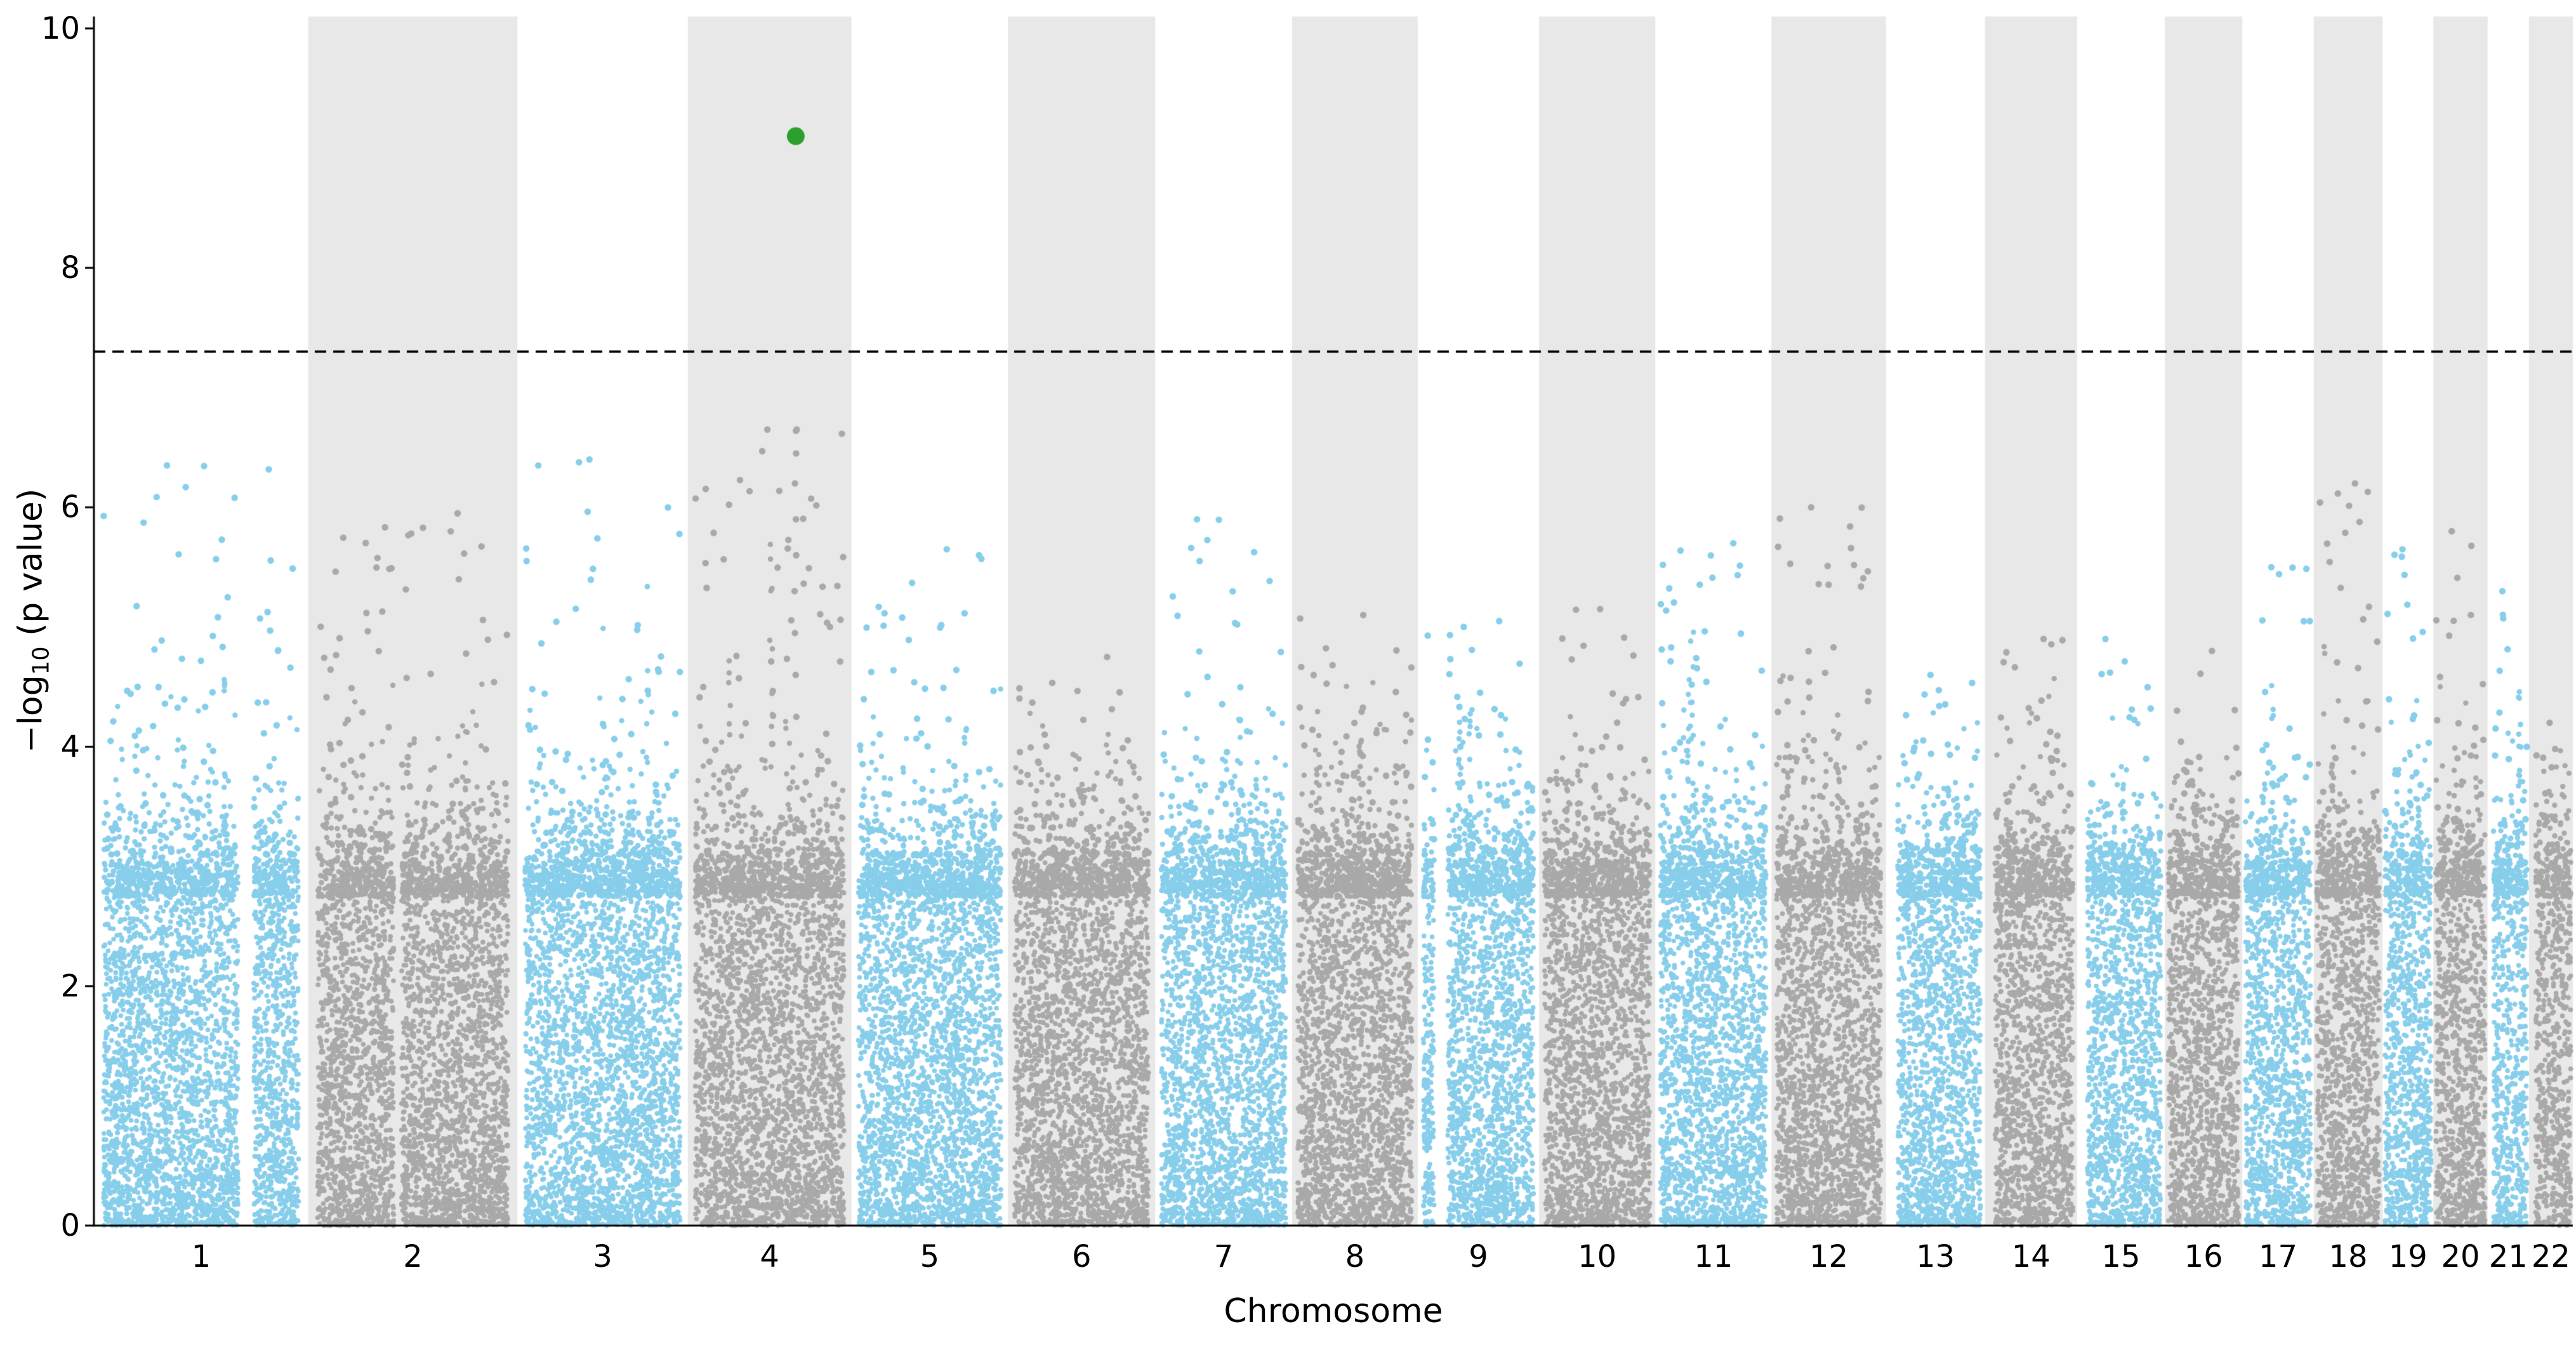  Describe the element at coordinates (32, 621) in the screenshot. I see `y-axis-label: −log10 (p value)` at that location.